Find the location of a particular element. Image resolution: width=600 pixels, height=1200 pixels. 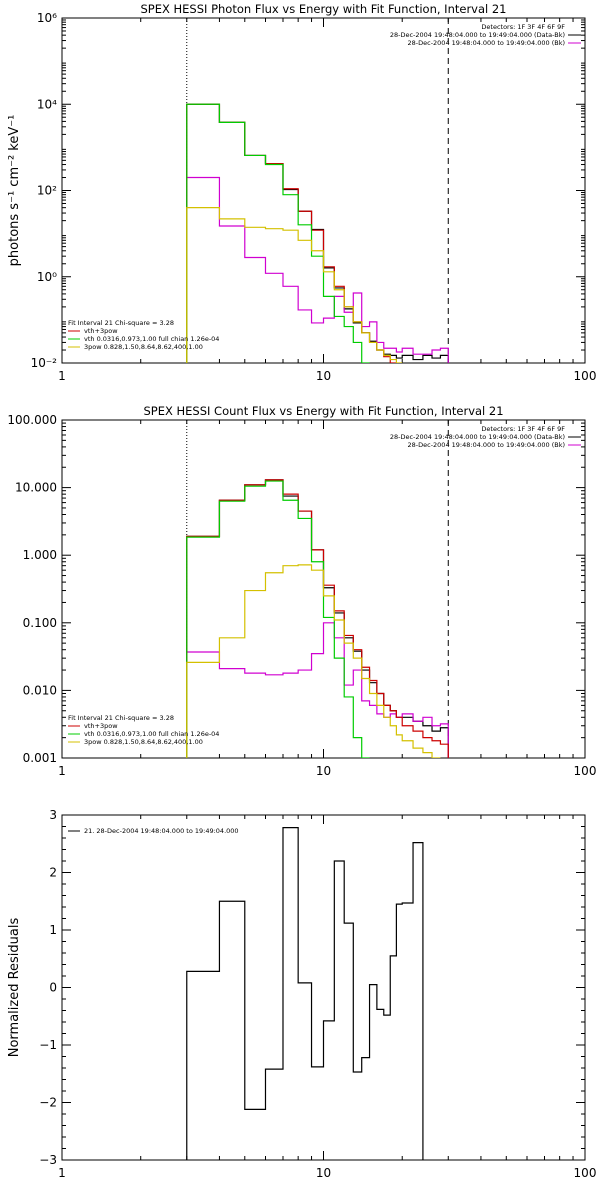

y-tick-label: 1 is located at coordinates (53, 930).